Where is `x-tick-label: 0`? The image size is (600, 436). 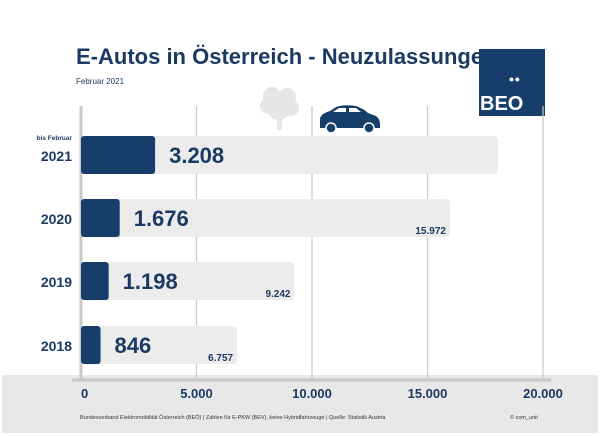
x-tick-label: 0 is located at coordinates (84, 393).